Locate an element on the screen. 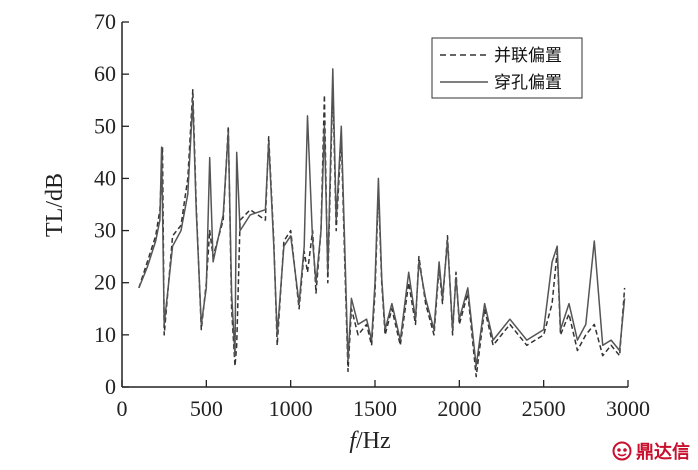 This screenshot has height=470, width=698. x-ticks: 0 500 1000 1500 2000 2500 3000 is located at coordinates (383, 400).